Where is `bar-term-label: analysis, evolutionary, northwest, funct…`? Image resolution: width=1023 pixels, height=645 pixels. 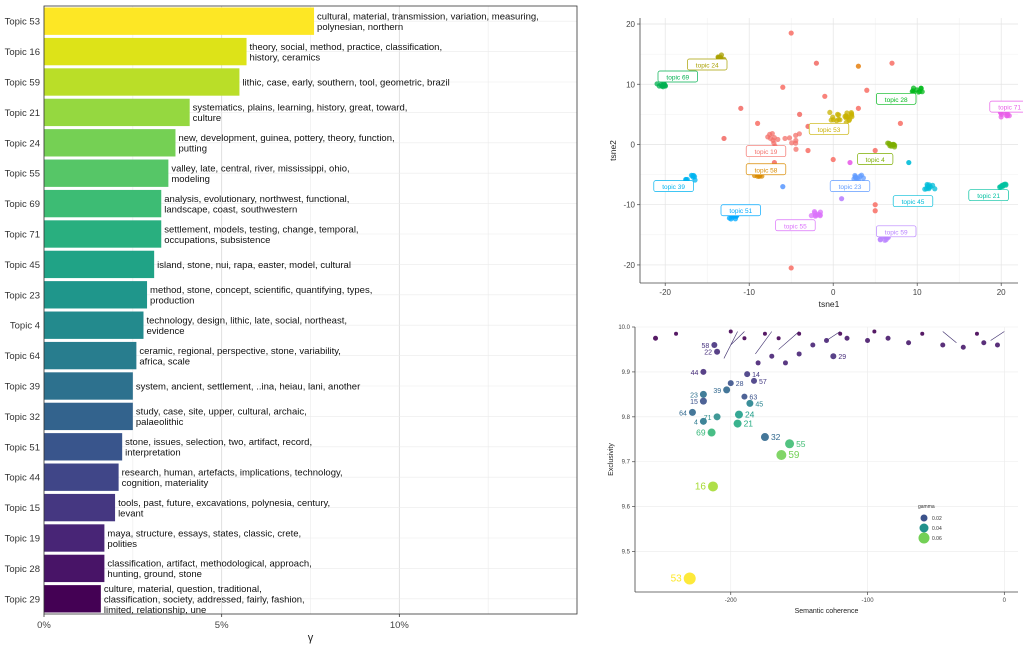
bar-term-label: analysis, evolutionary, northwest, funct… is located at coordinates (256, 199).